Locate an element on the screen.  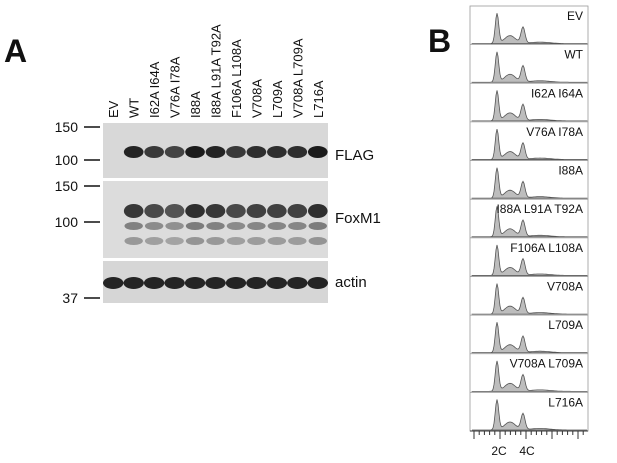
row-label: L709A is located at coordinates (565, 325).